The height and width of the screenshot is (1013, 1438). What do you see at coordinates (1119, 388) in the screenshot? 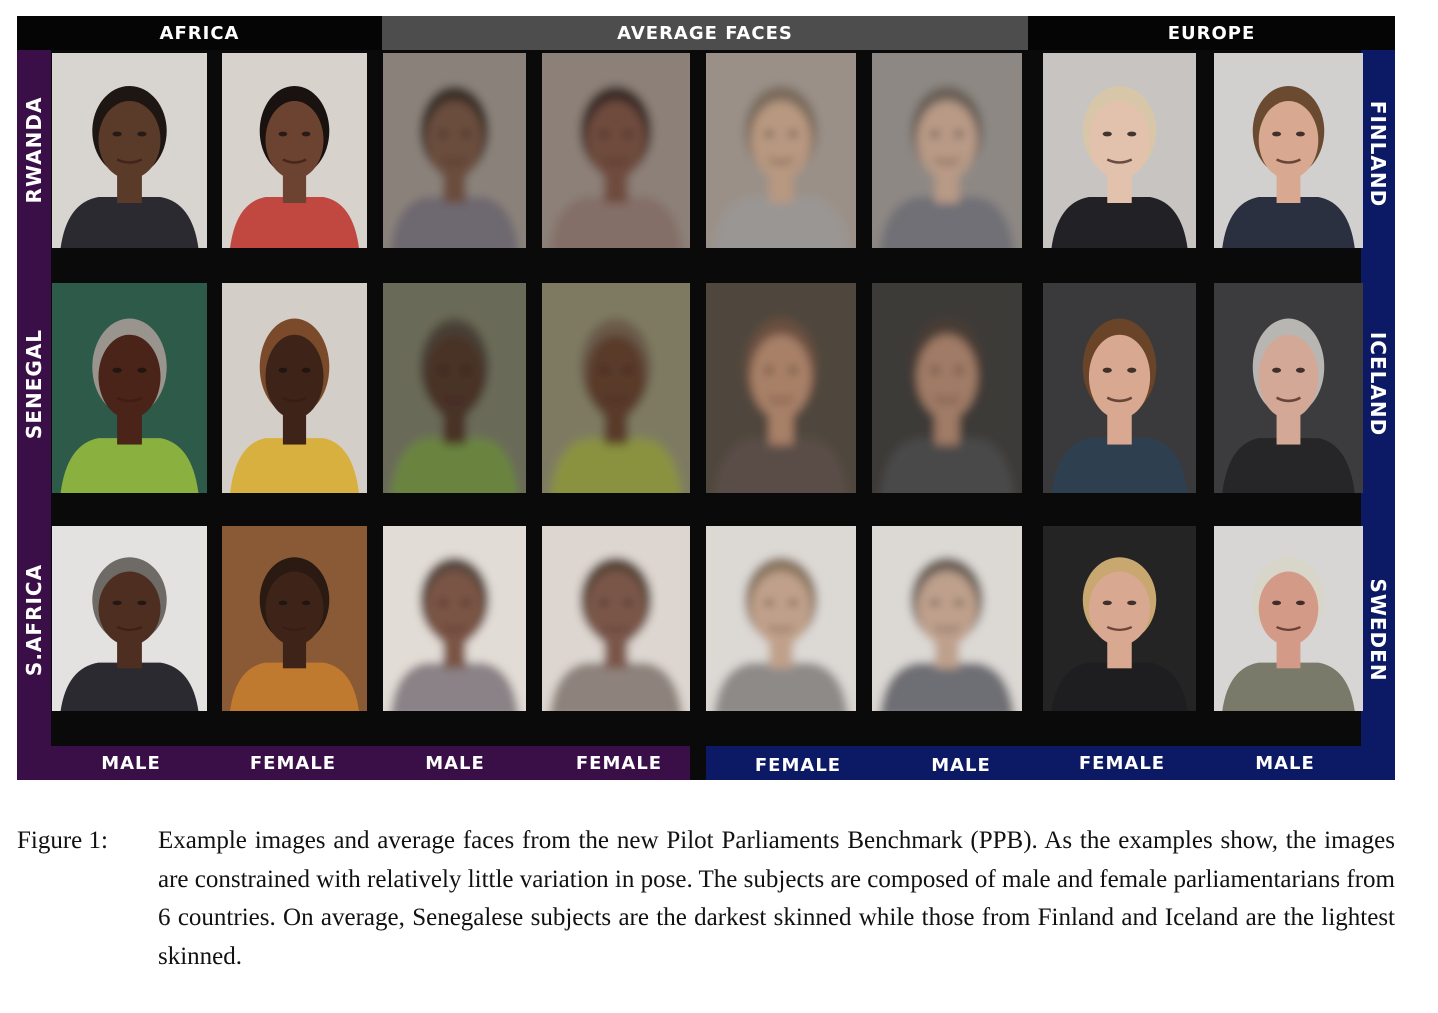
I see `iceland-female-portrait` at bounding box center [1119, 388].